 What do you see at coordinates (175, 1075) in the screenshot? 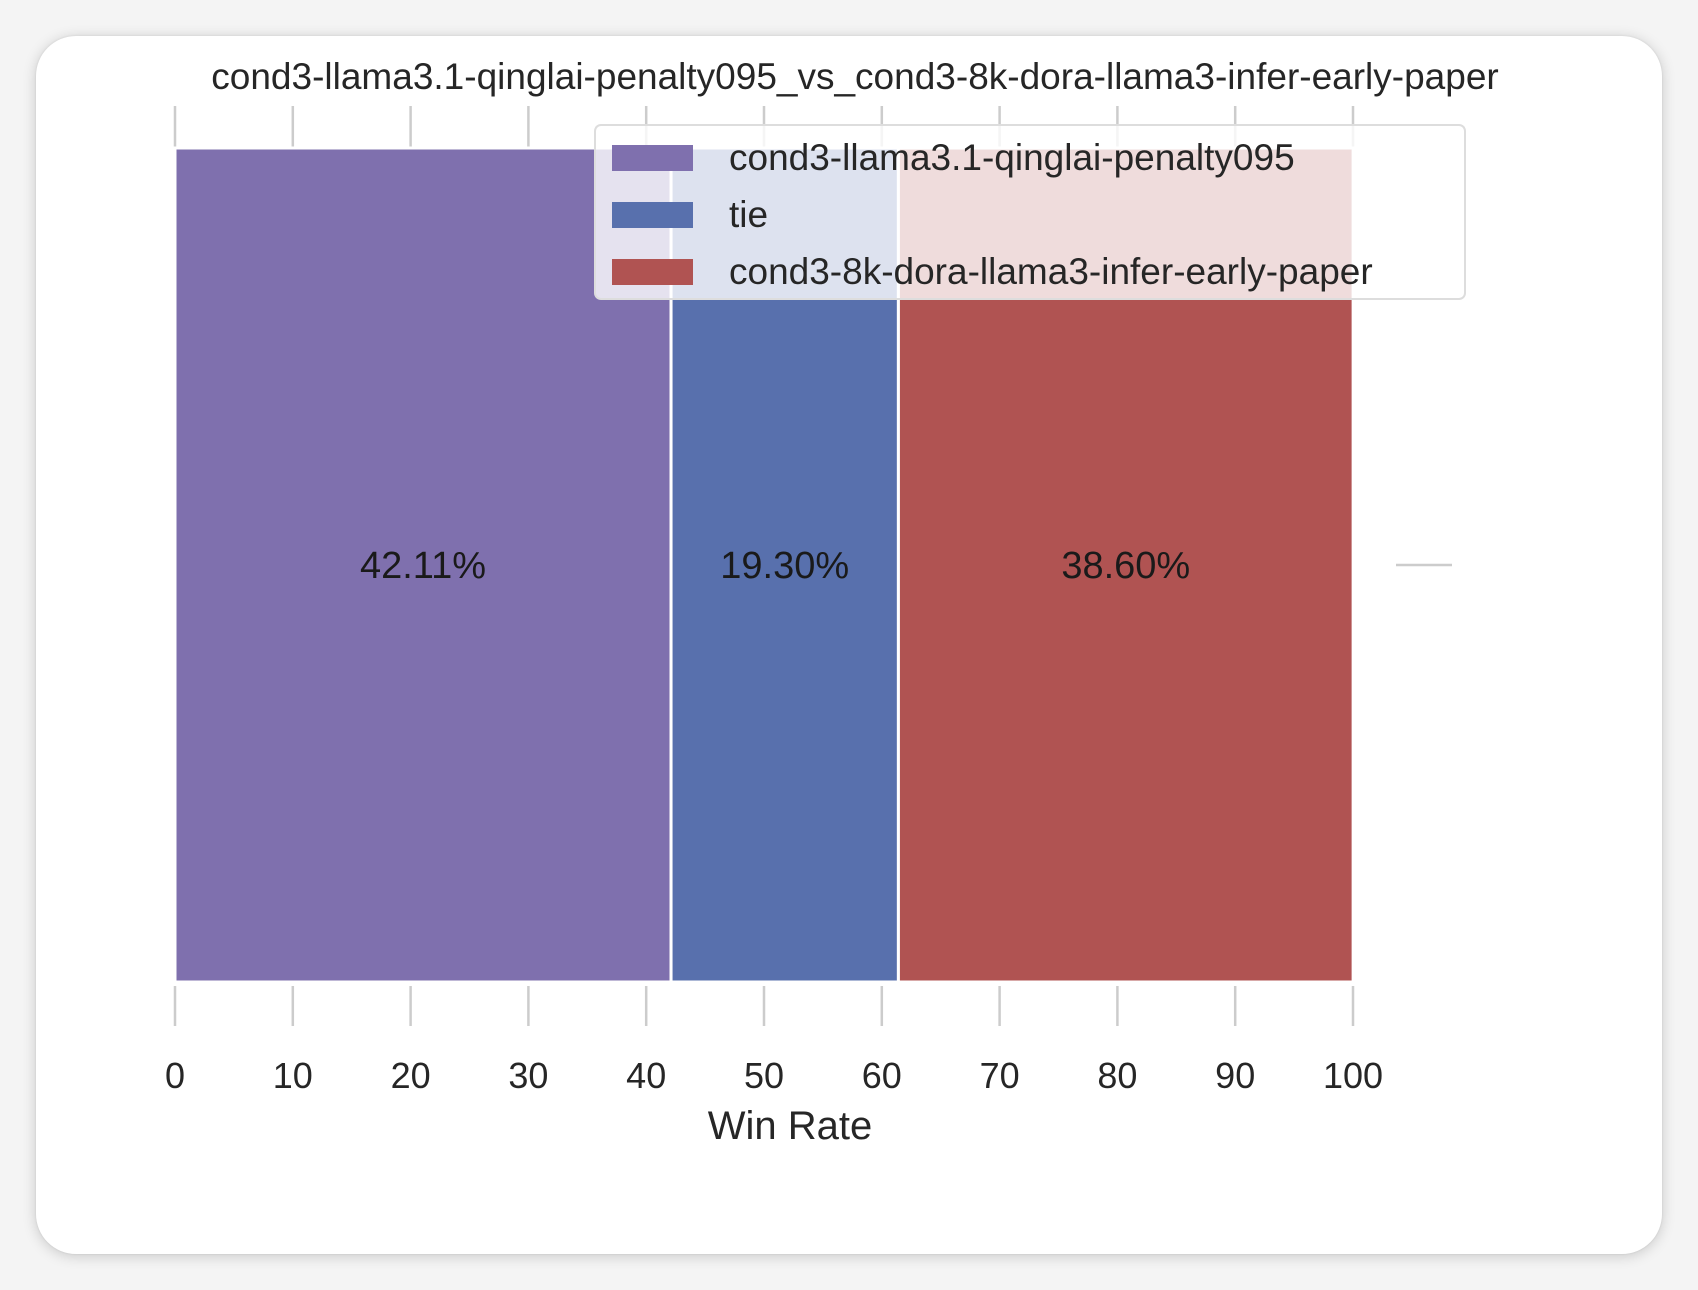
I see `x-tick-label: 0` at bounding box center [175, 1075].